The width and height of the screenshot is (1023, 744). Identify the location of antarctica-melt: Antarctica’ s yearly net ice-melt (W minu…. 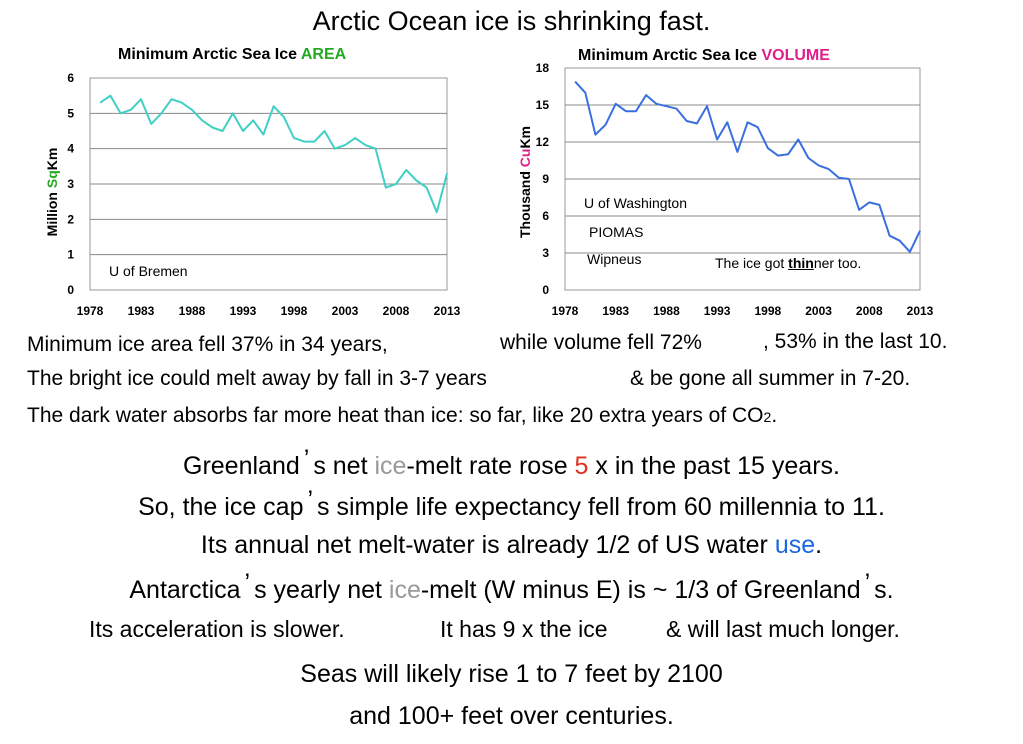
(511, 587).